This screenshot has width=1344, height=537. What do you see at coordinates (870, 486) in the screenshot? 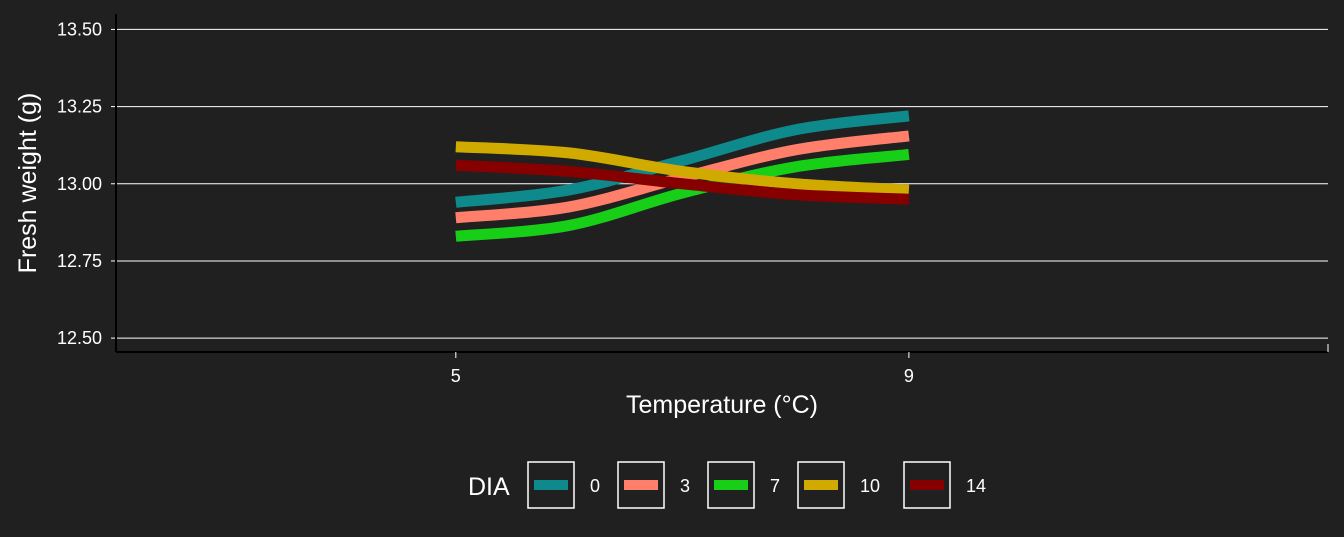
I see `legend-label-dia-10: 10` at bounding box center [870, 486].